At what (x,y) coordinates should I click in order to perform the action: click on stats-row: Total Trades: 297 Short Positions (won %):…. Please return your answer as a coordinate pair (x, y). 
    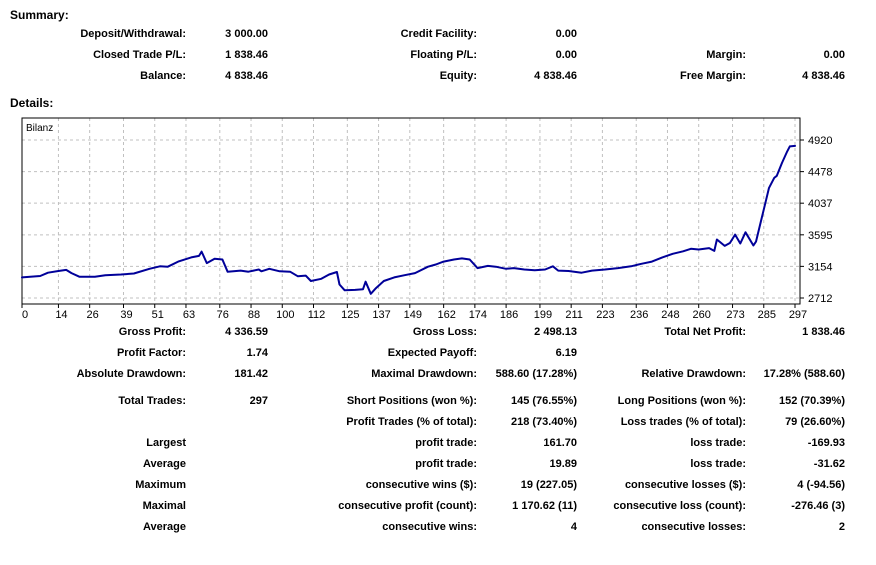
    Looking at the image, I should click on (438, 400).